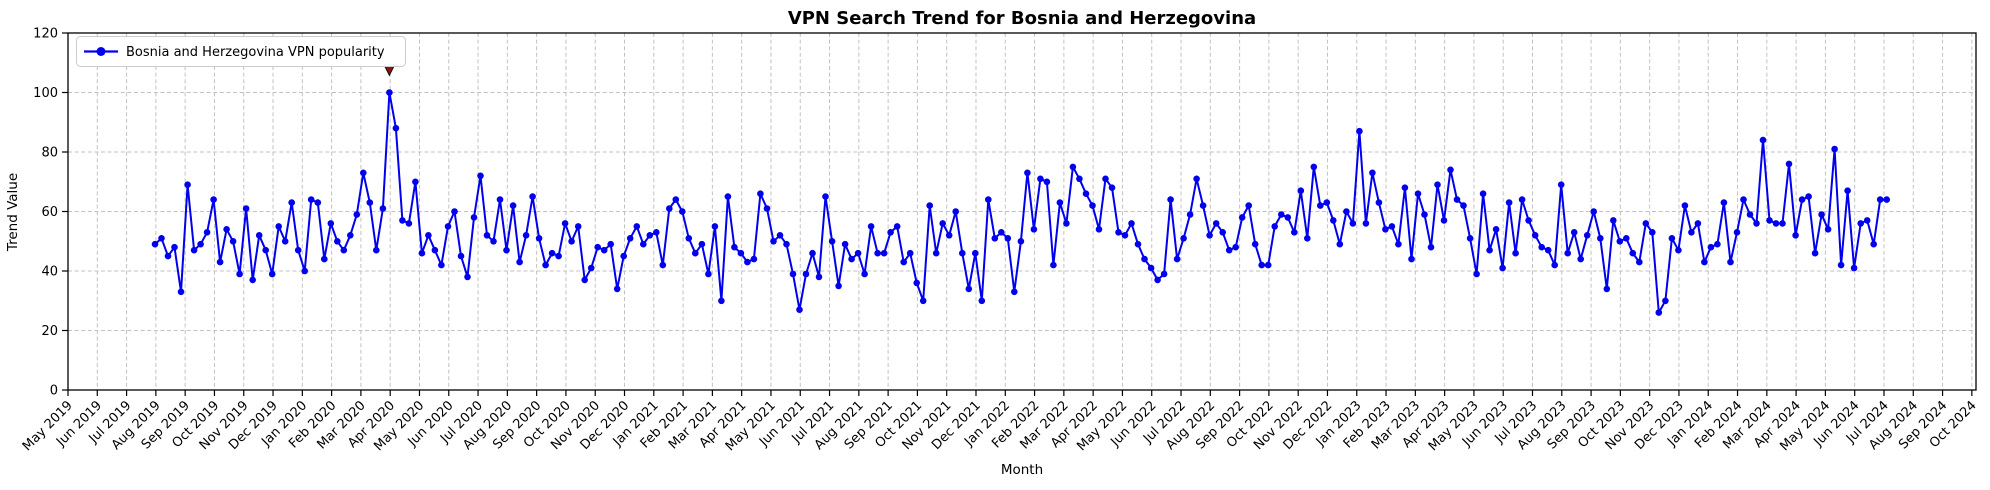 Image resolution: width=1990 pixels, height=490 pixels. What do you see at coordinates (13, 212) in the screenshot?
I see `y-axis-label: Trend Value` at bounding box center [13, 212].